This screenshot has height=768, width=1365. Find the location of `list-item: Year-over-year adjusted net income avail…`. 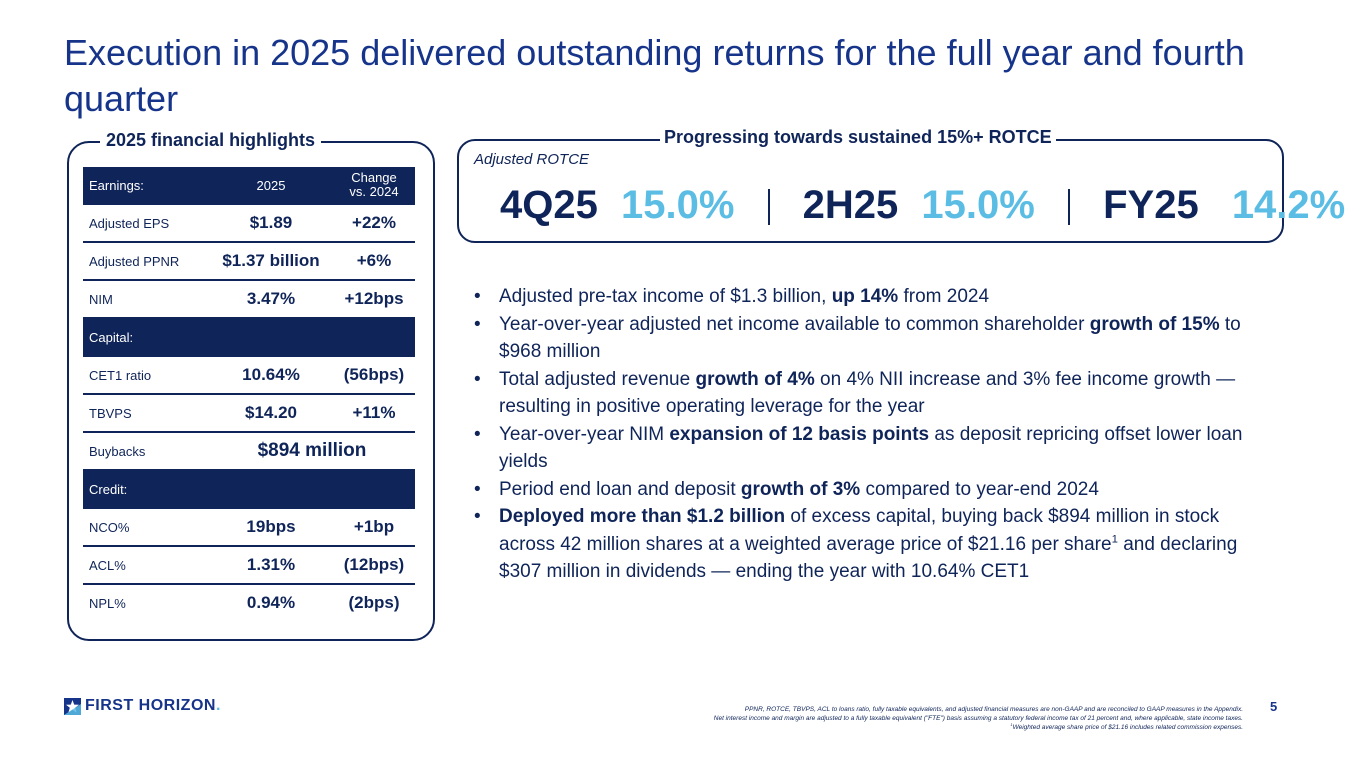

list-item: Year-over-year adjusted net income avail… is located at coordinates (874, 338).